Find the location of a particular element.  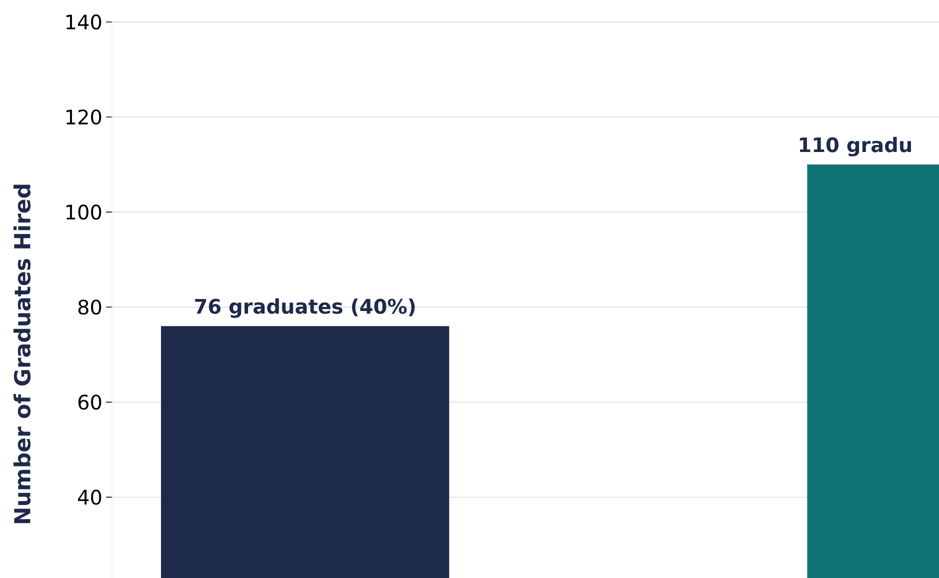

y-tick-label: 120 is located at coordinates (84, 117).